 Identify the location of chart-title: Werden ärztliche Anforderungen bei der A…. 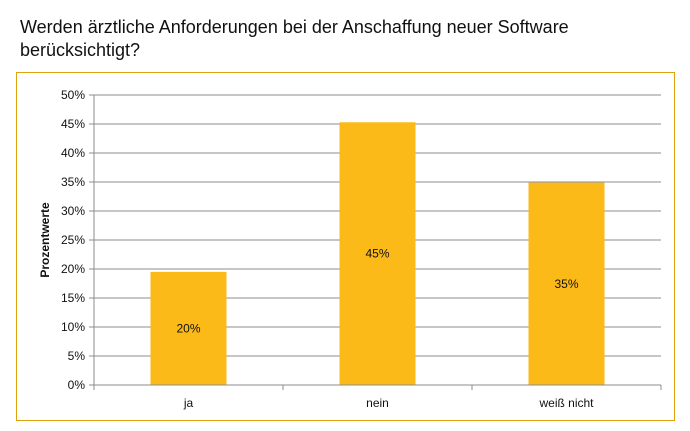
(294, 38).